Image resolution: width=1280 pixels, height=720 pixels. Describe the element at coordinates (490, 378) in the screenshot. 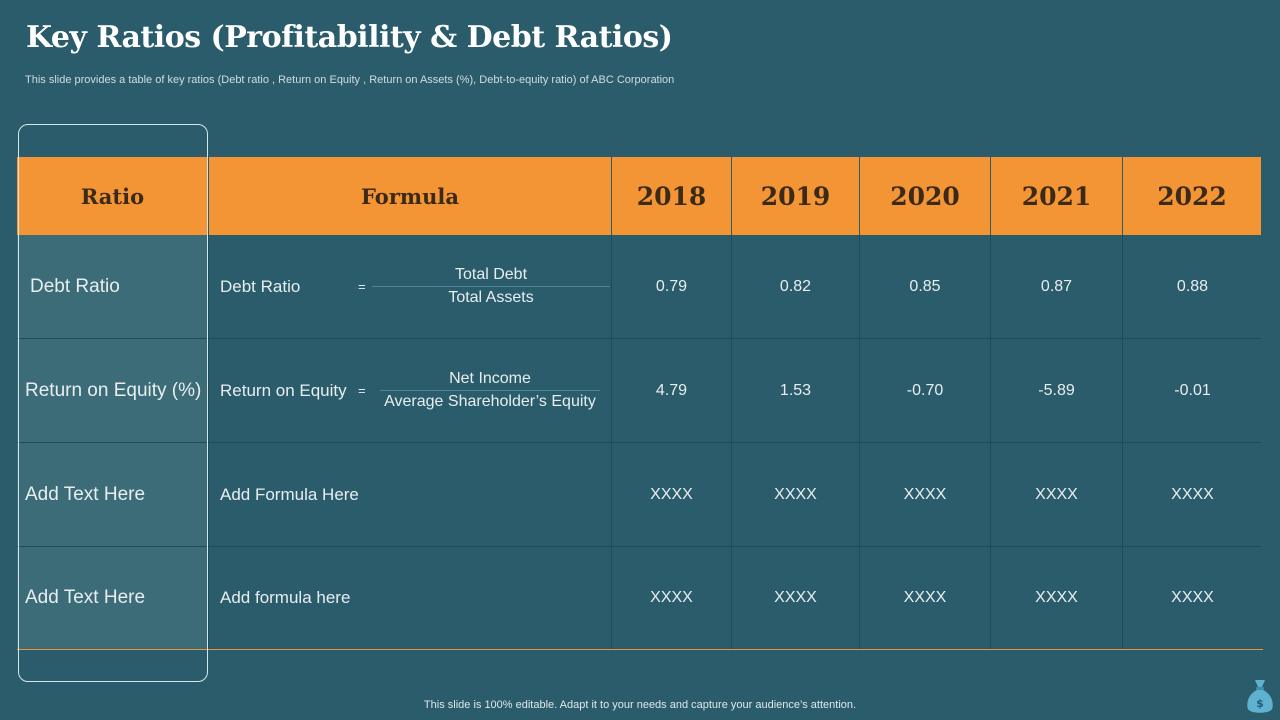

I see `fraction-numerator: Net Income` at that location.